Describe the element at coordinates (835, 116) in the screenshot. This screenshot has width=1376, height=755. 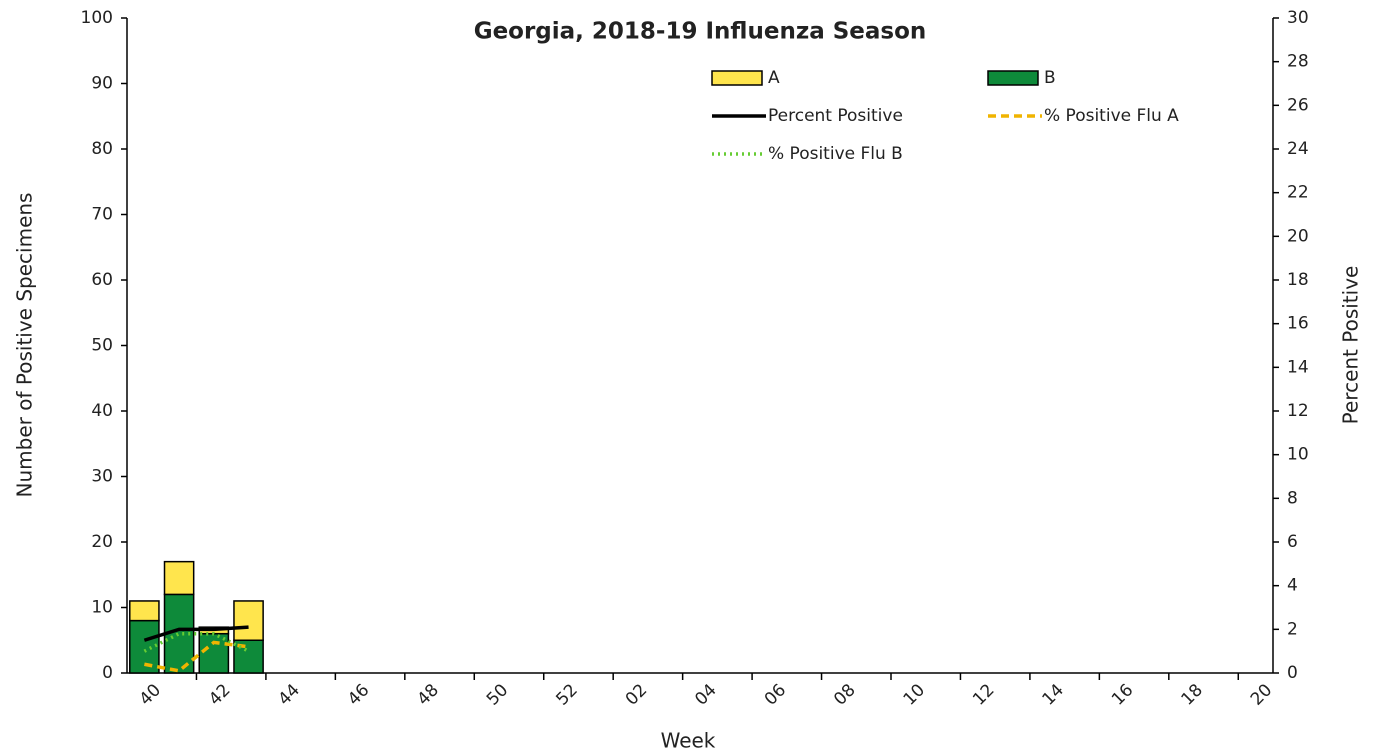
I see `legend-label: Percent Positive` at that location.